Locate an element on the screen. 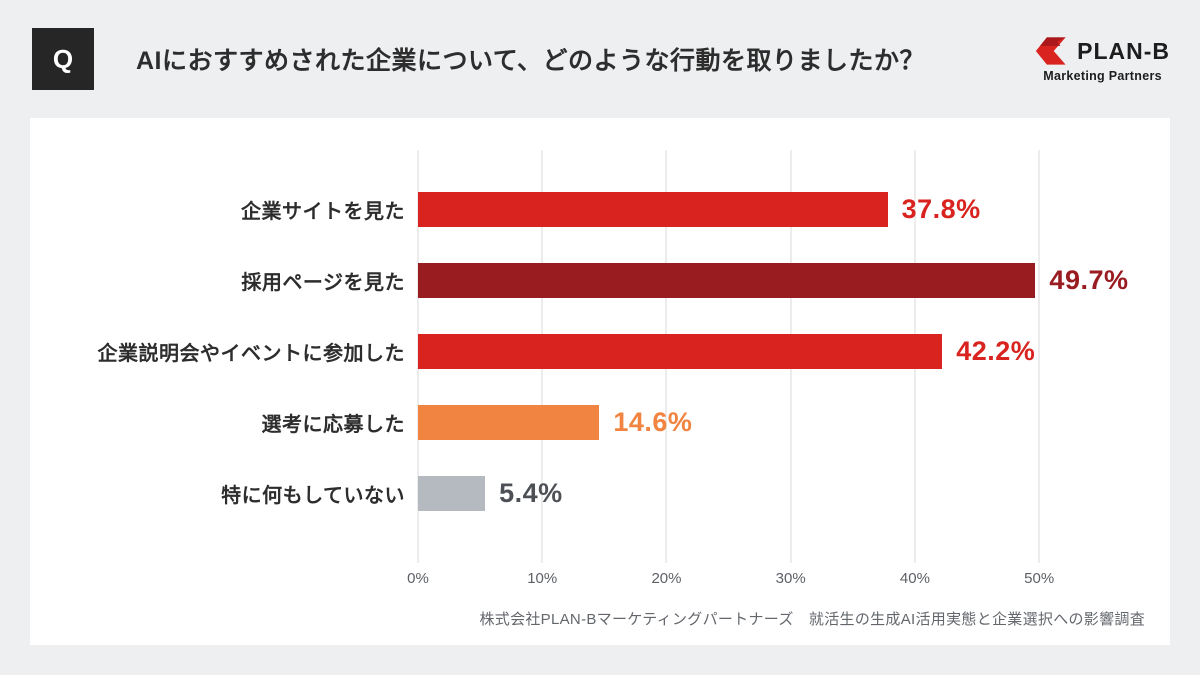 Image resolution: width=1200 pixels, height=675 pixels. category-label: 採用ページを見た is located at coordinates (323, 283).